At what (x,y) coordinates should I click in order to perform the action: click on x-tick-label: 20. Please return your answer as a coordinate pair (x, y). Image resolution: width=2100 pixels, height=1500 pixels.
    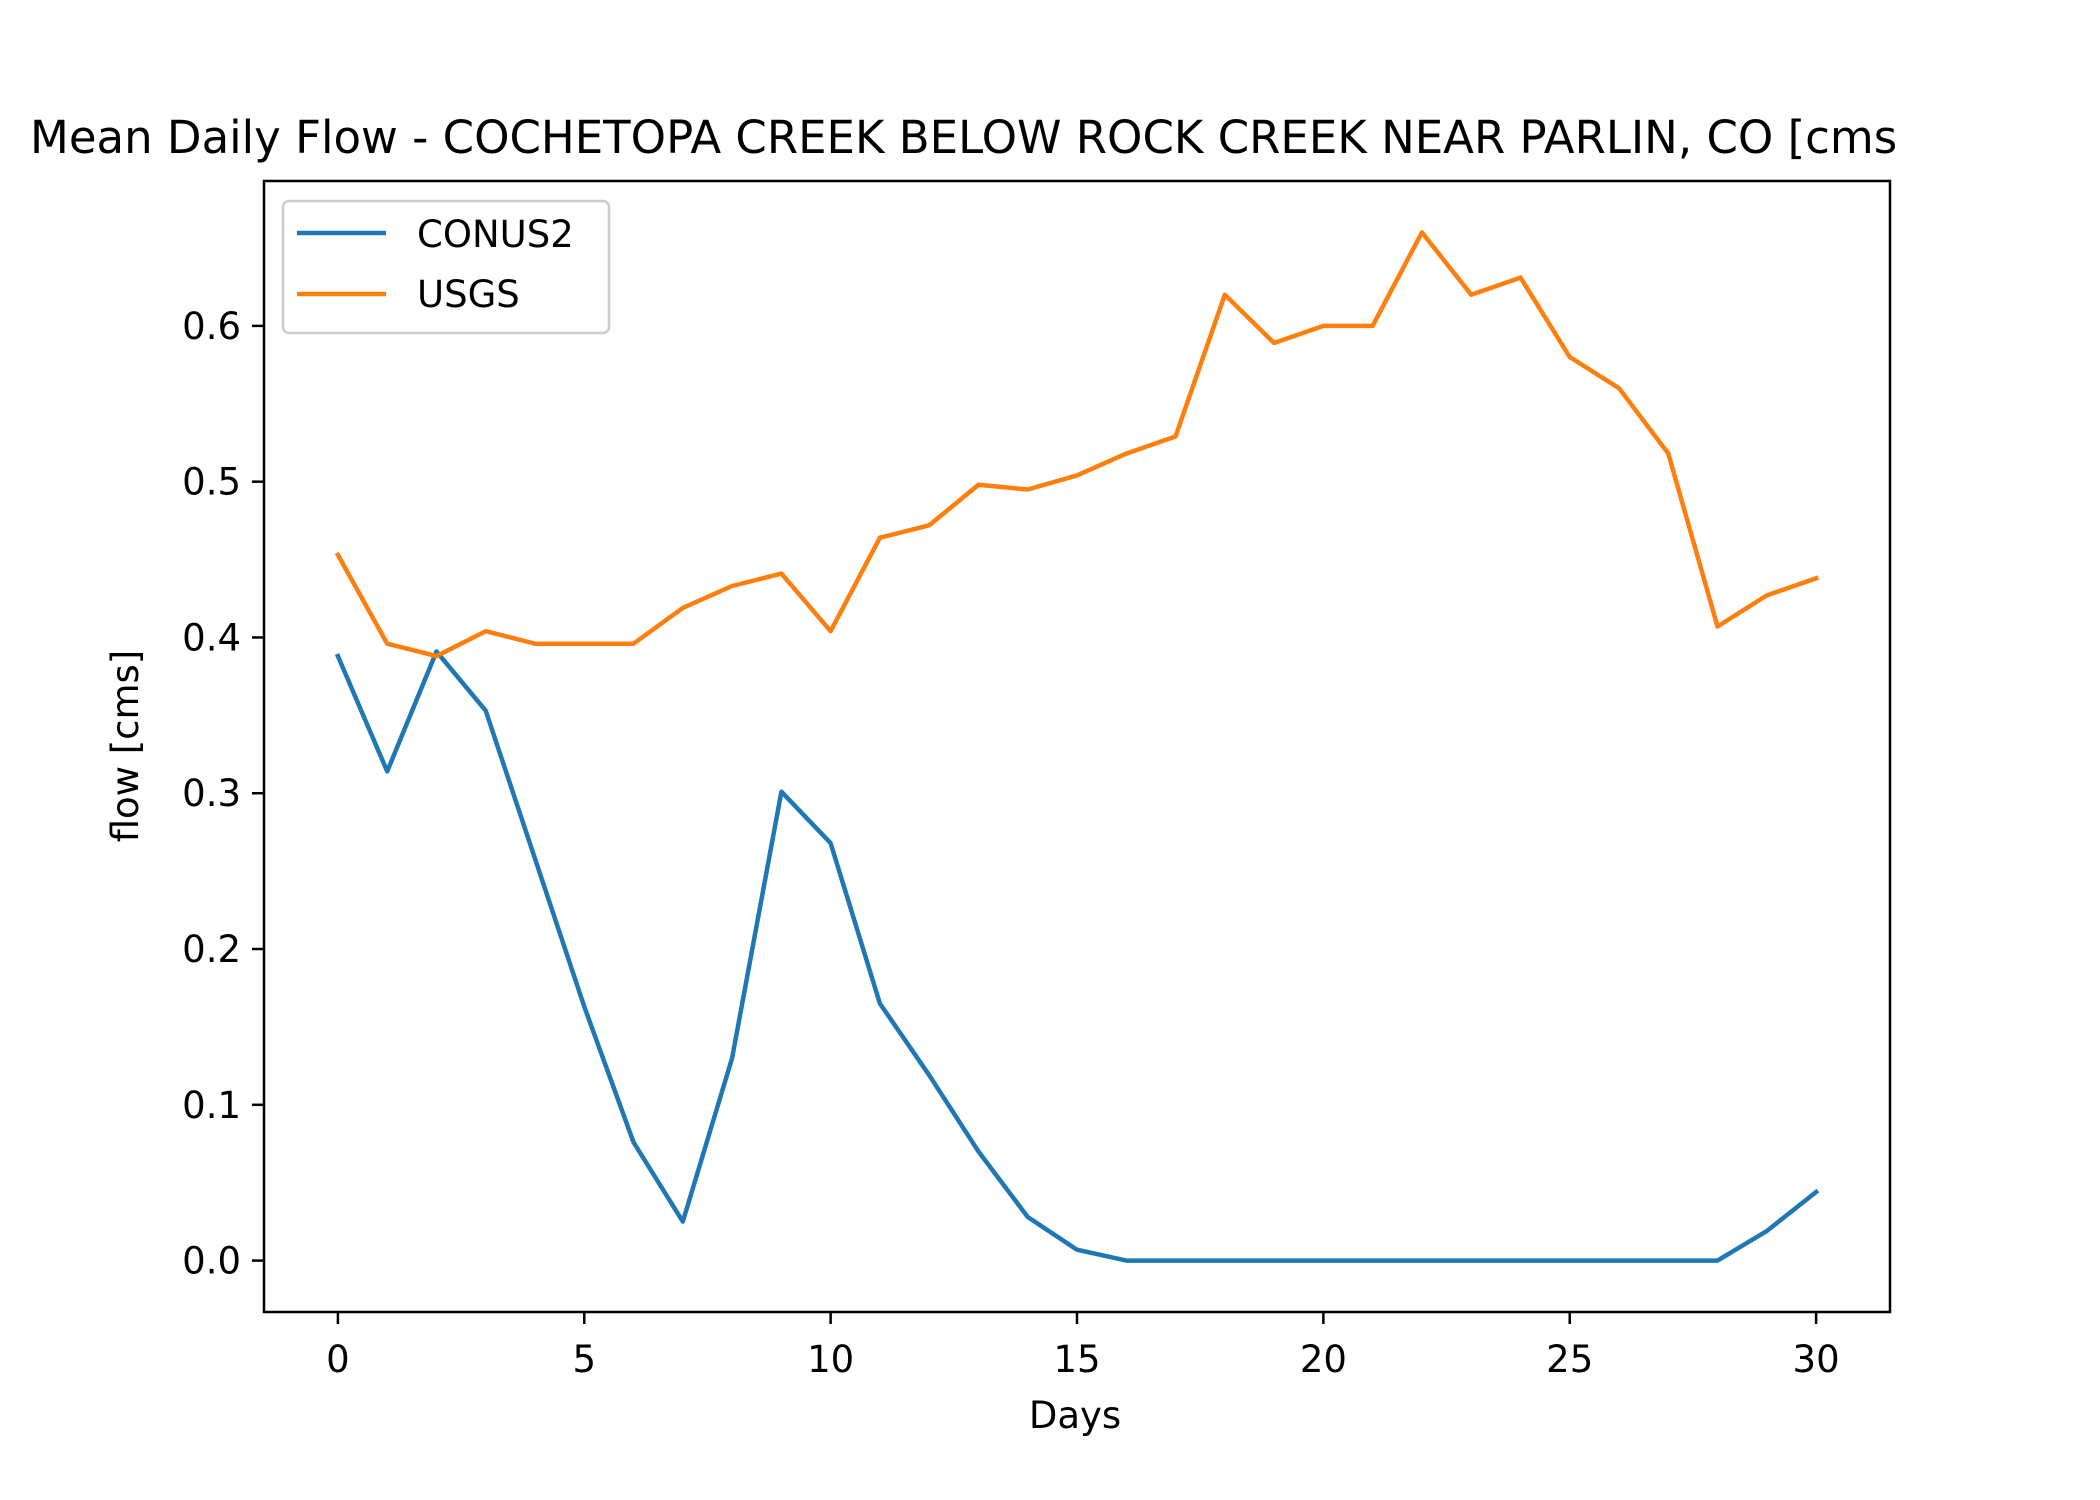
    Looking at the image, I should click on (1323, 1359).